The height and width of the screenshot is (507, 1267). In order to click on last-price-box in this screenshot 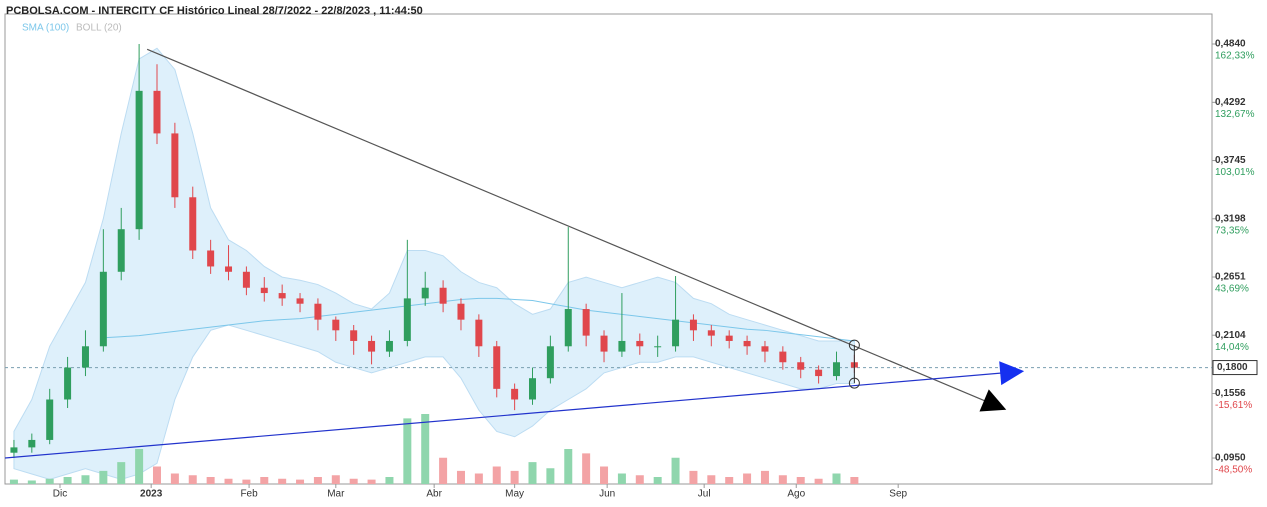, I will do `click(1235, 368)`.